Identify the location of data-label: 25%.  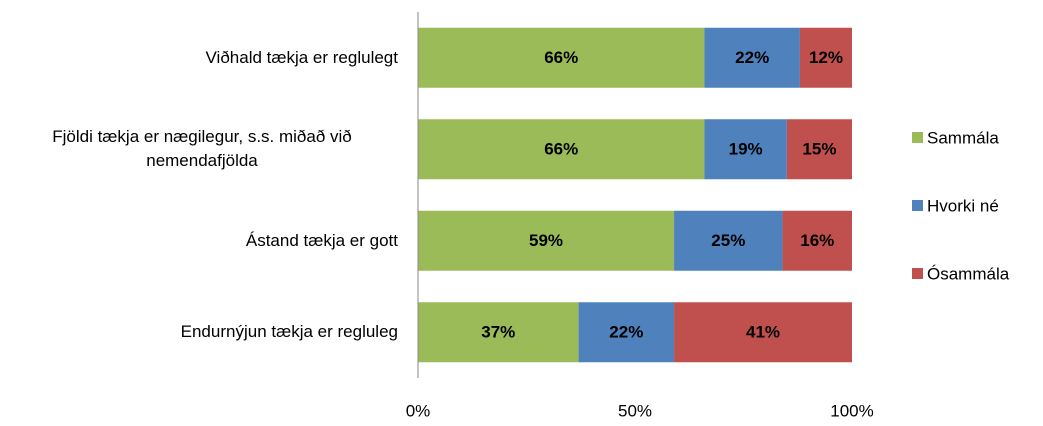
(728, 240).